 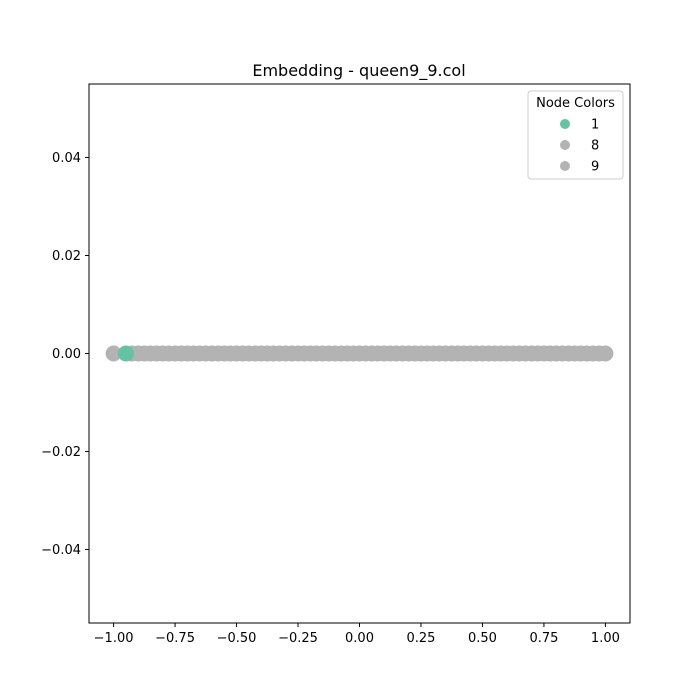 I want to click on y-tick-label: 0.02, so click(x=66, y=256).